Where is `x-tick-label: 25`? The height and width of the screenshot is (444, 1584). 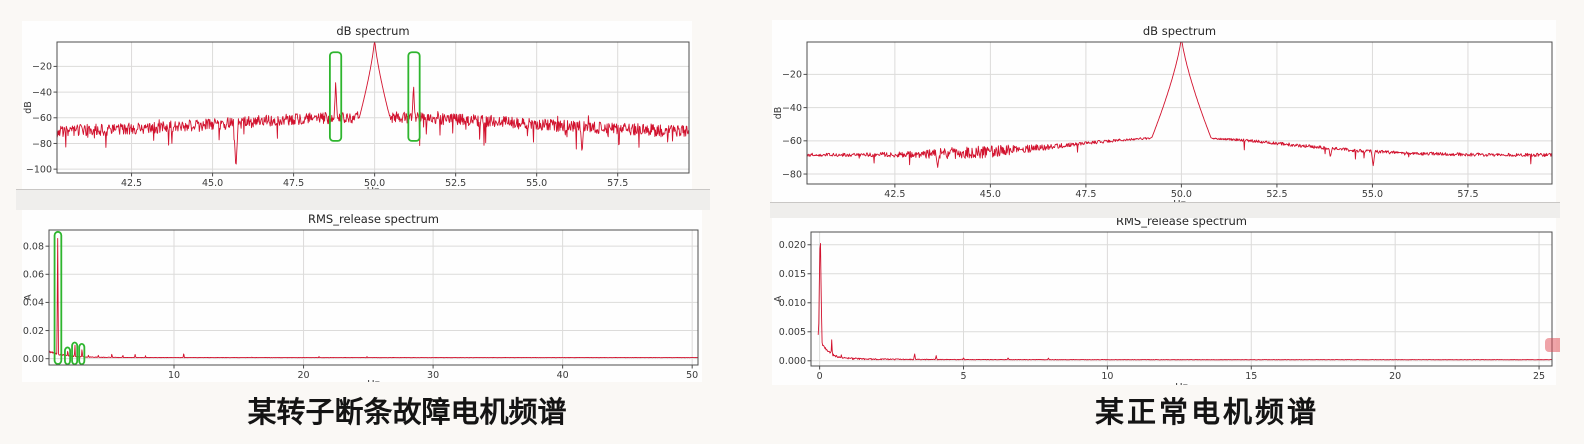
x-tick-label: 25 is located at coordinates (1539, 376).